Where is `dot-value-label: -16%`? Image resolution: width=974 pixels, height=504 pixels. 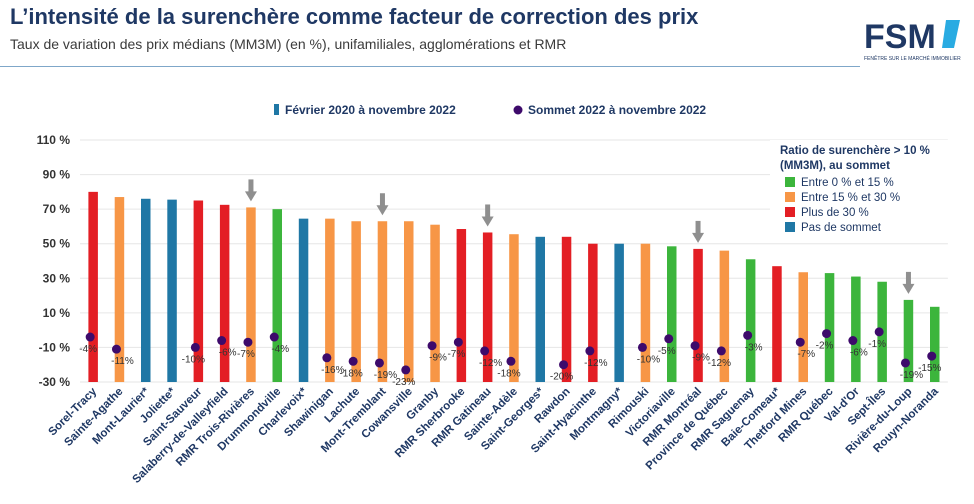
dot-value-label: -16% is located at coordinates (332, 370).